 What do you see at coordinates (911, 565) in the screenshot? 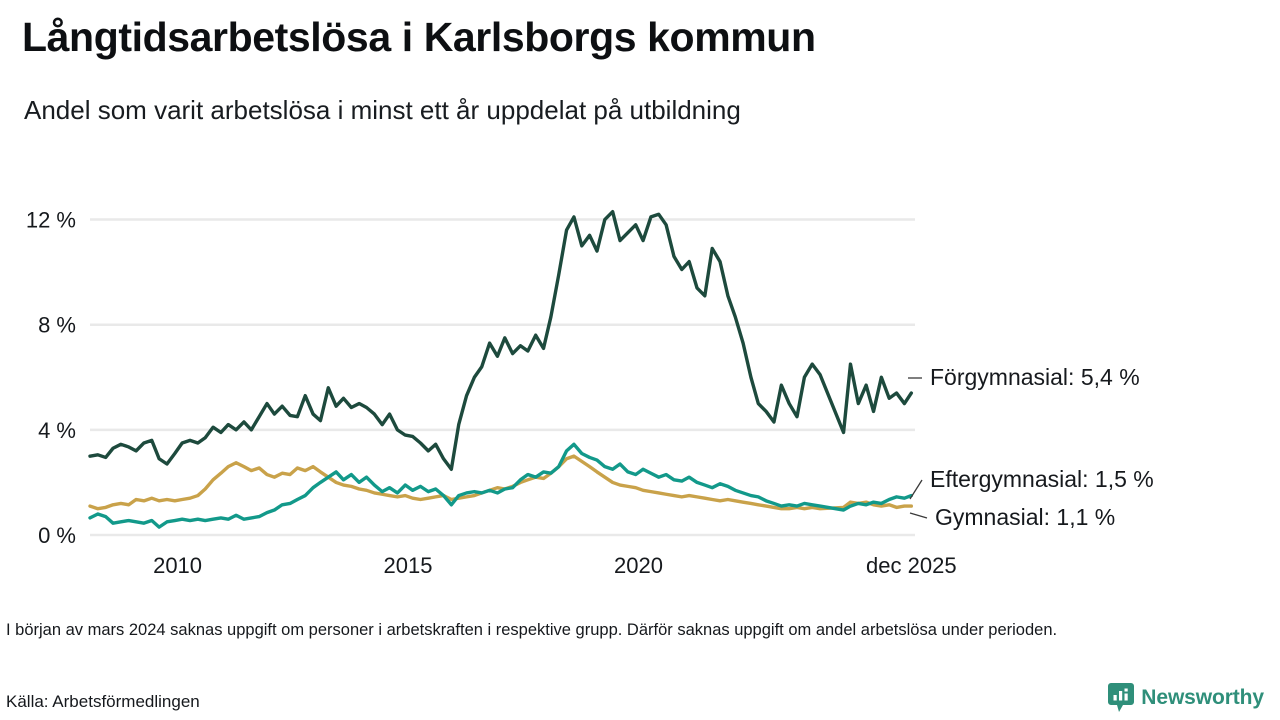
I see `x-axis-tick-label: dec 2025` at bounding box center [911, 565].